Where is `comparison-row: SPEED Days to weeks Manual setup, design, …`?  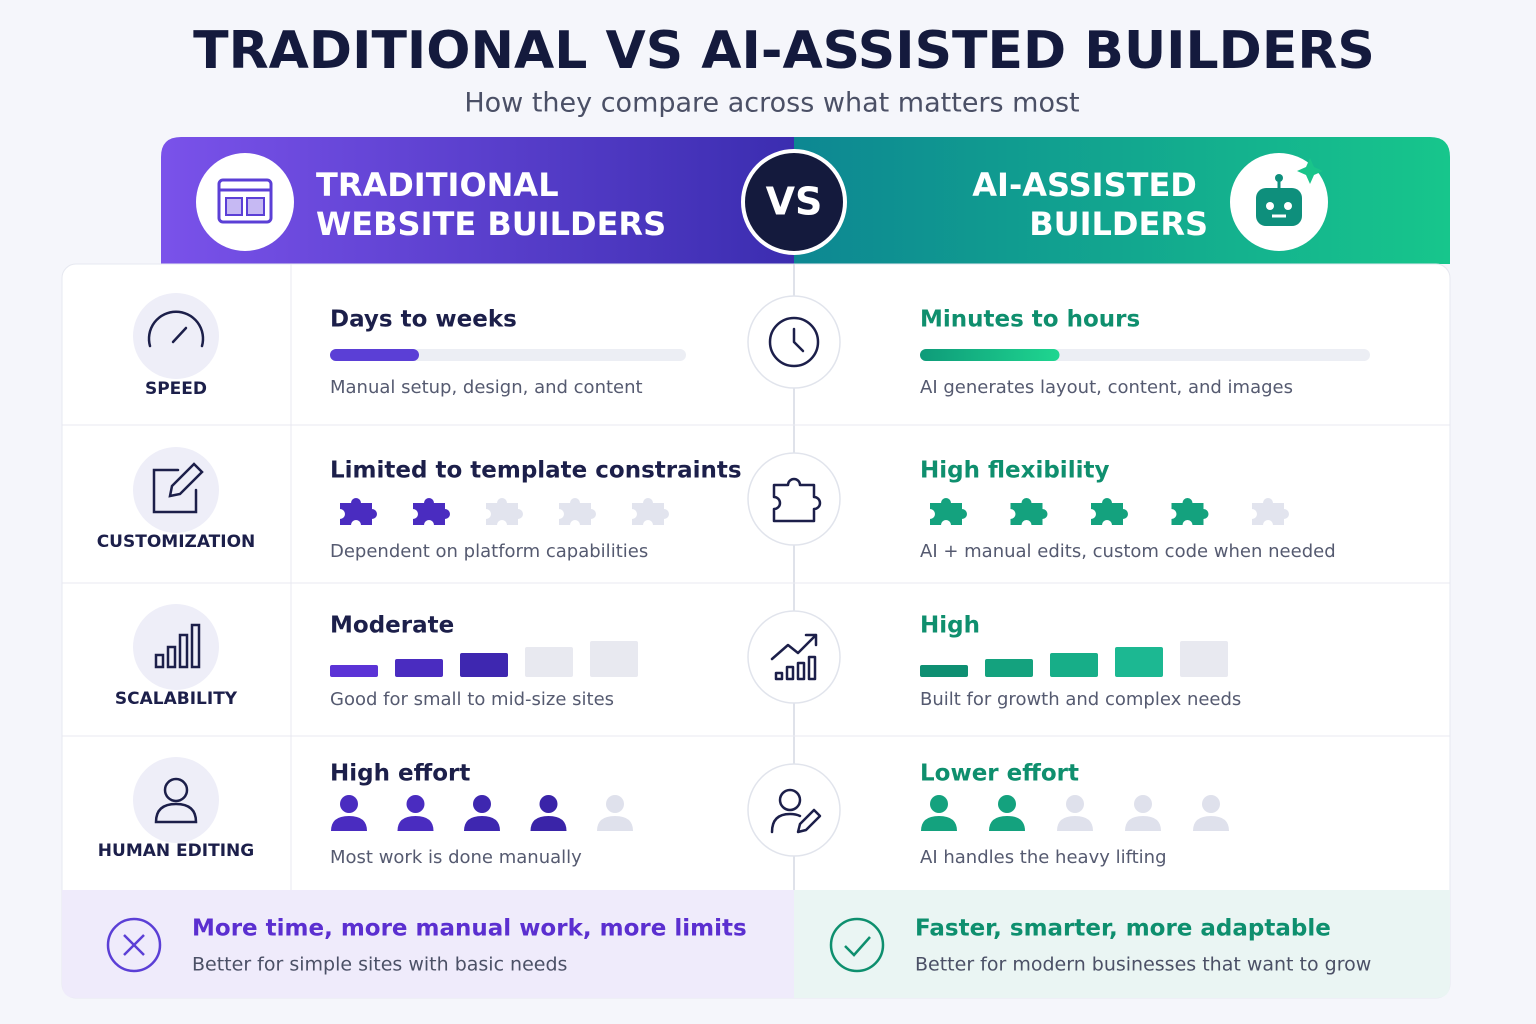
comparison-row: SPEED Days to weeks Manual setup, design, … is located at coordinates (751, 346).